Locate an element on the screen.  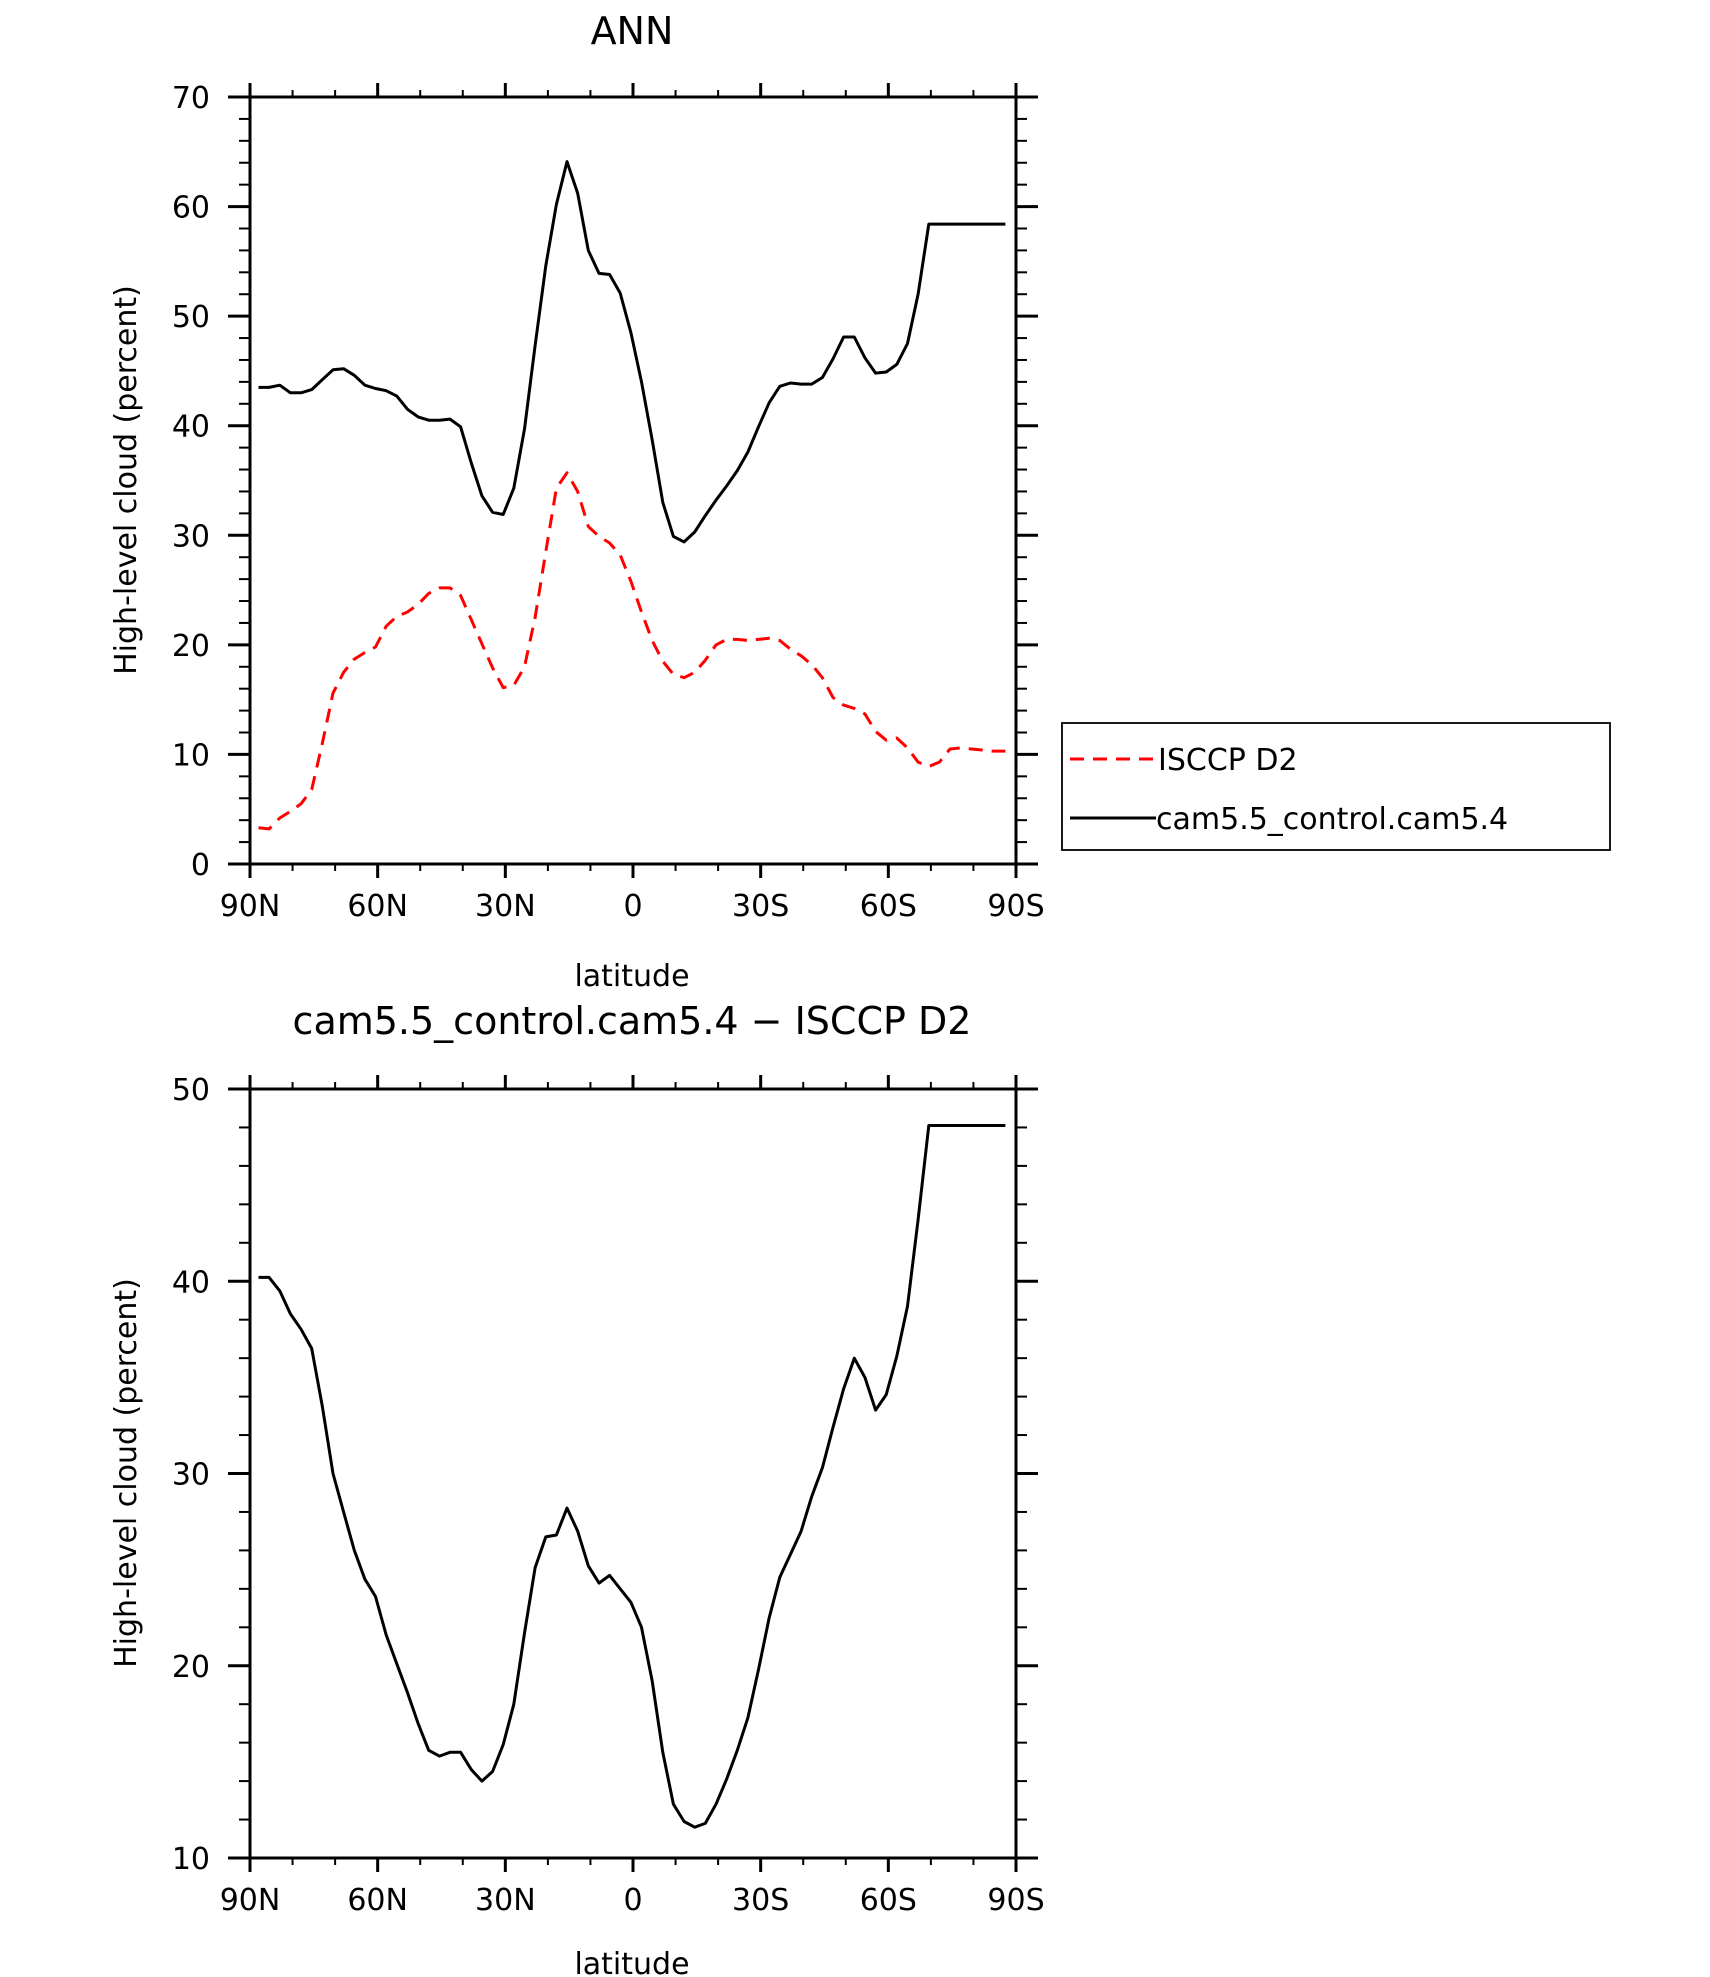
top-x-tick-label: 60N is located at coordinates (377, 906).